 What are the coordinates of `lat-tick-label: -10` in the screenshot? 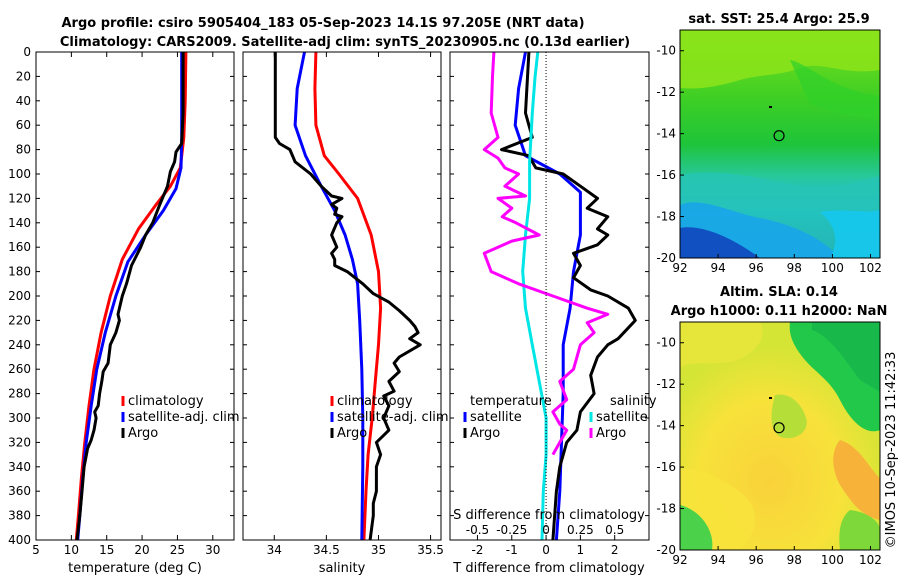 It's located at (666, 51).